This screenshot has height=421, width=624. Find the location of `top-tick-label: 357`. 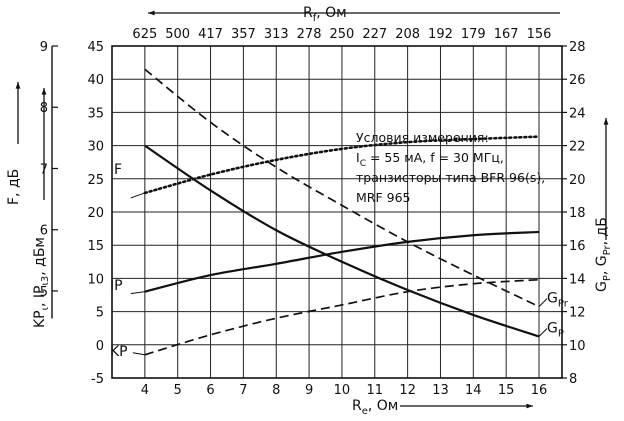

top-tick-label: 357 is located at coordinates (243, 34).